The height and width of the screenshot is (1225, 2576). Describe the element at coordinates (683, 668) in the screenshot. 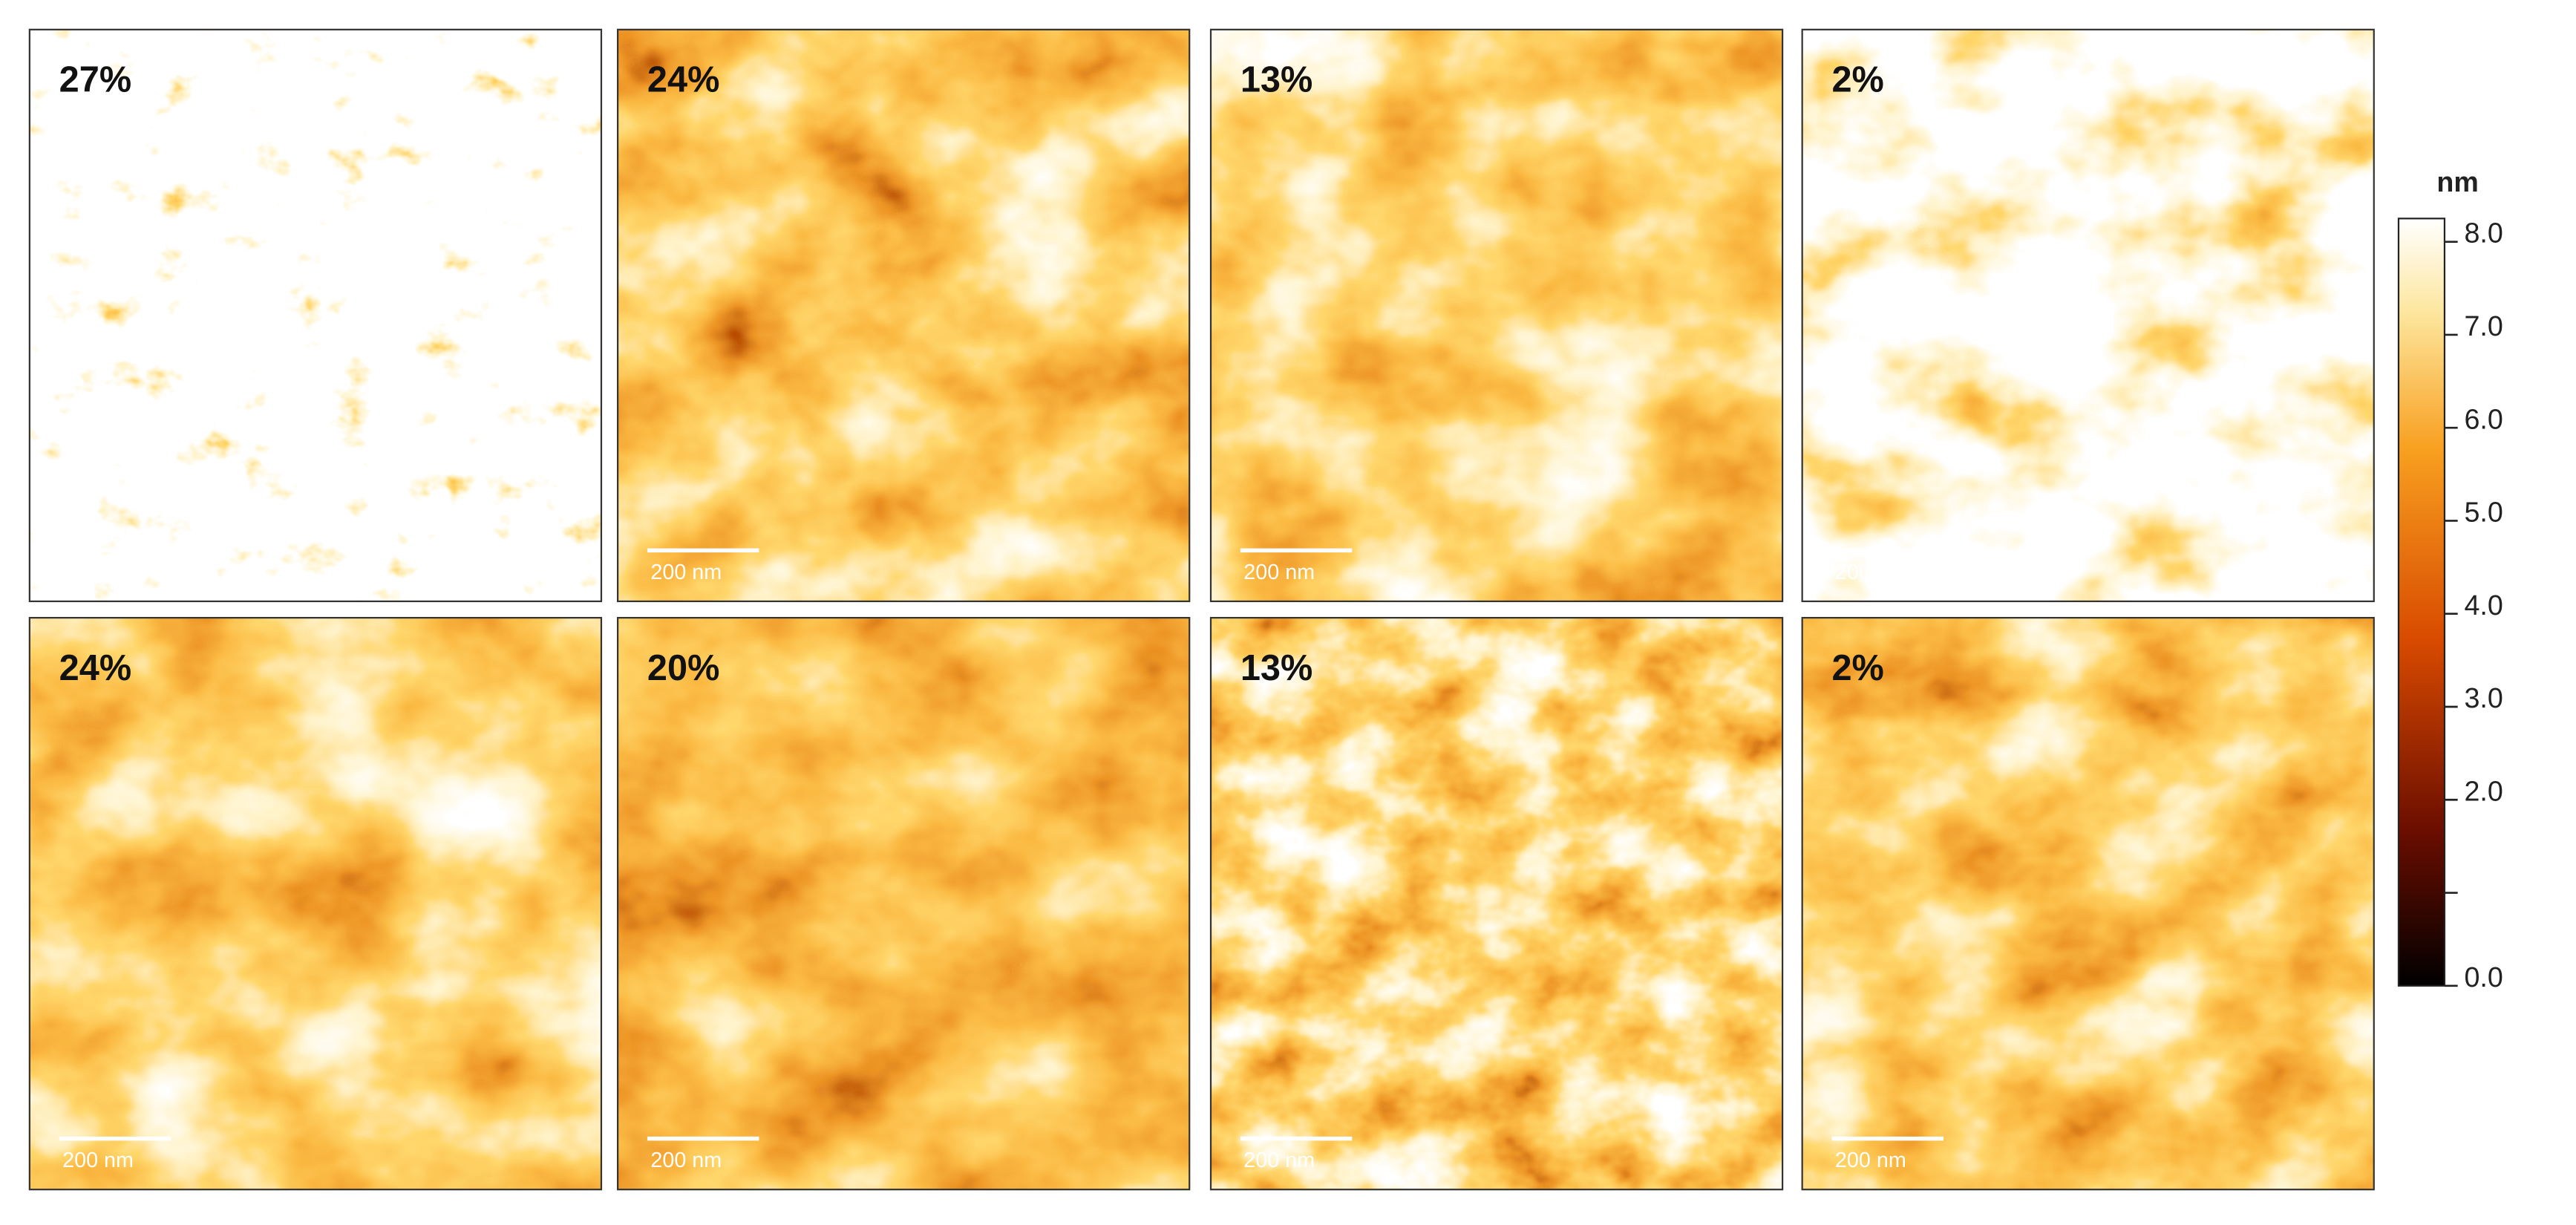

I see `panel-label: 20%` at that location.